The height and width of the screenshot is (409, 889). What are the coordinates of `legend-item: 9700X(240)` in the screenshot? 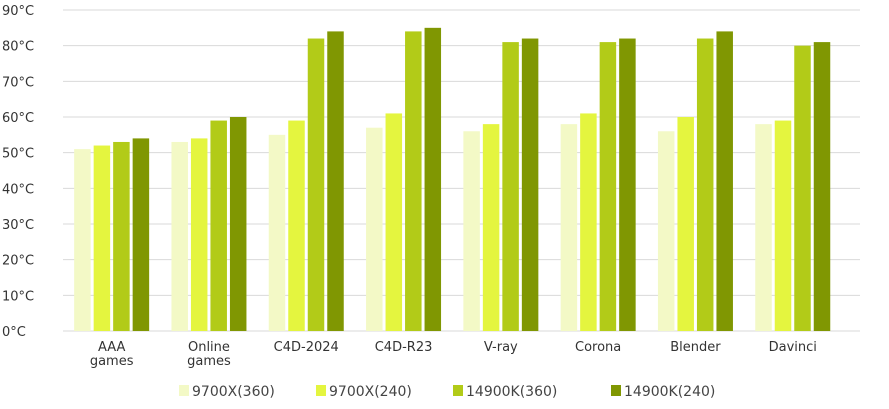 It's located at (364, 392).